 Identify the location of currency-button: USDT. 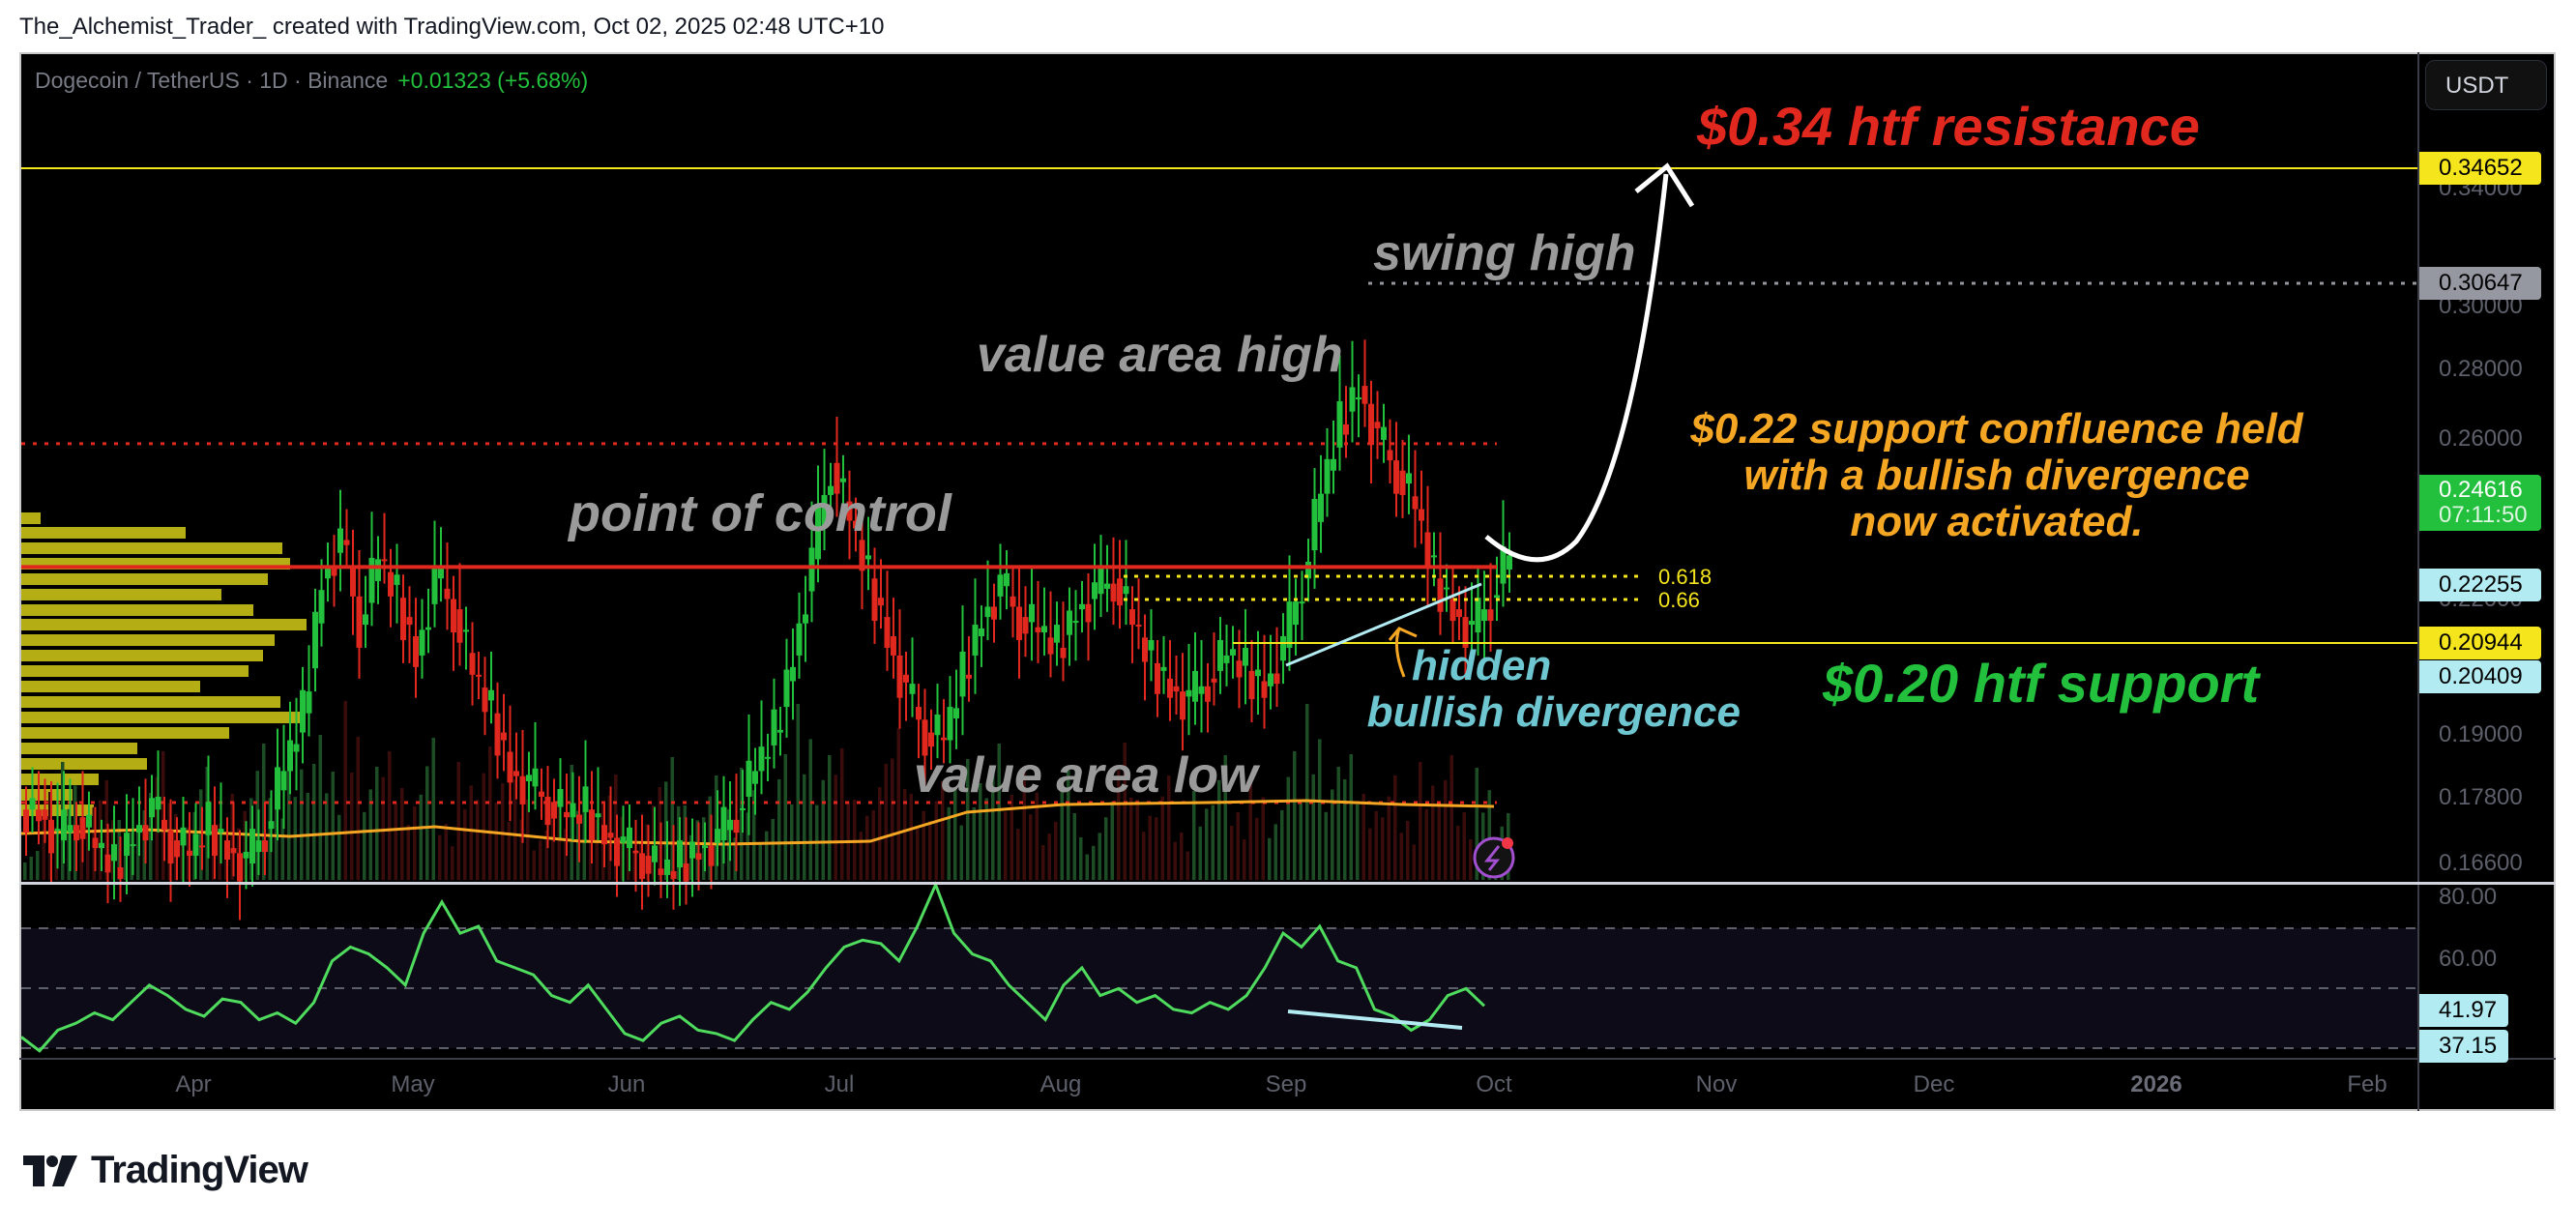
(2486, 85).